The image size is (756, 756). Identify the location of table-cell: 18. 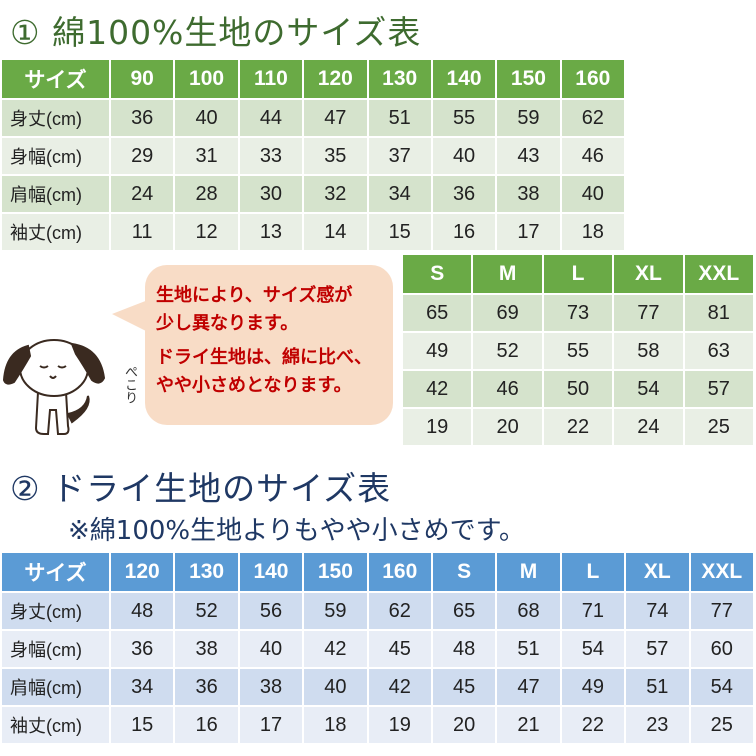
(592, 232).